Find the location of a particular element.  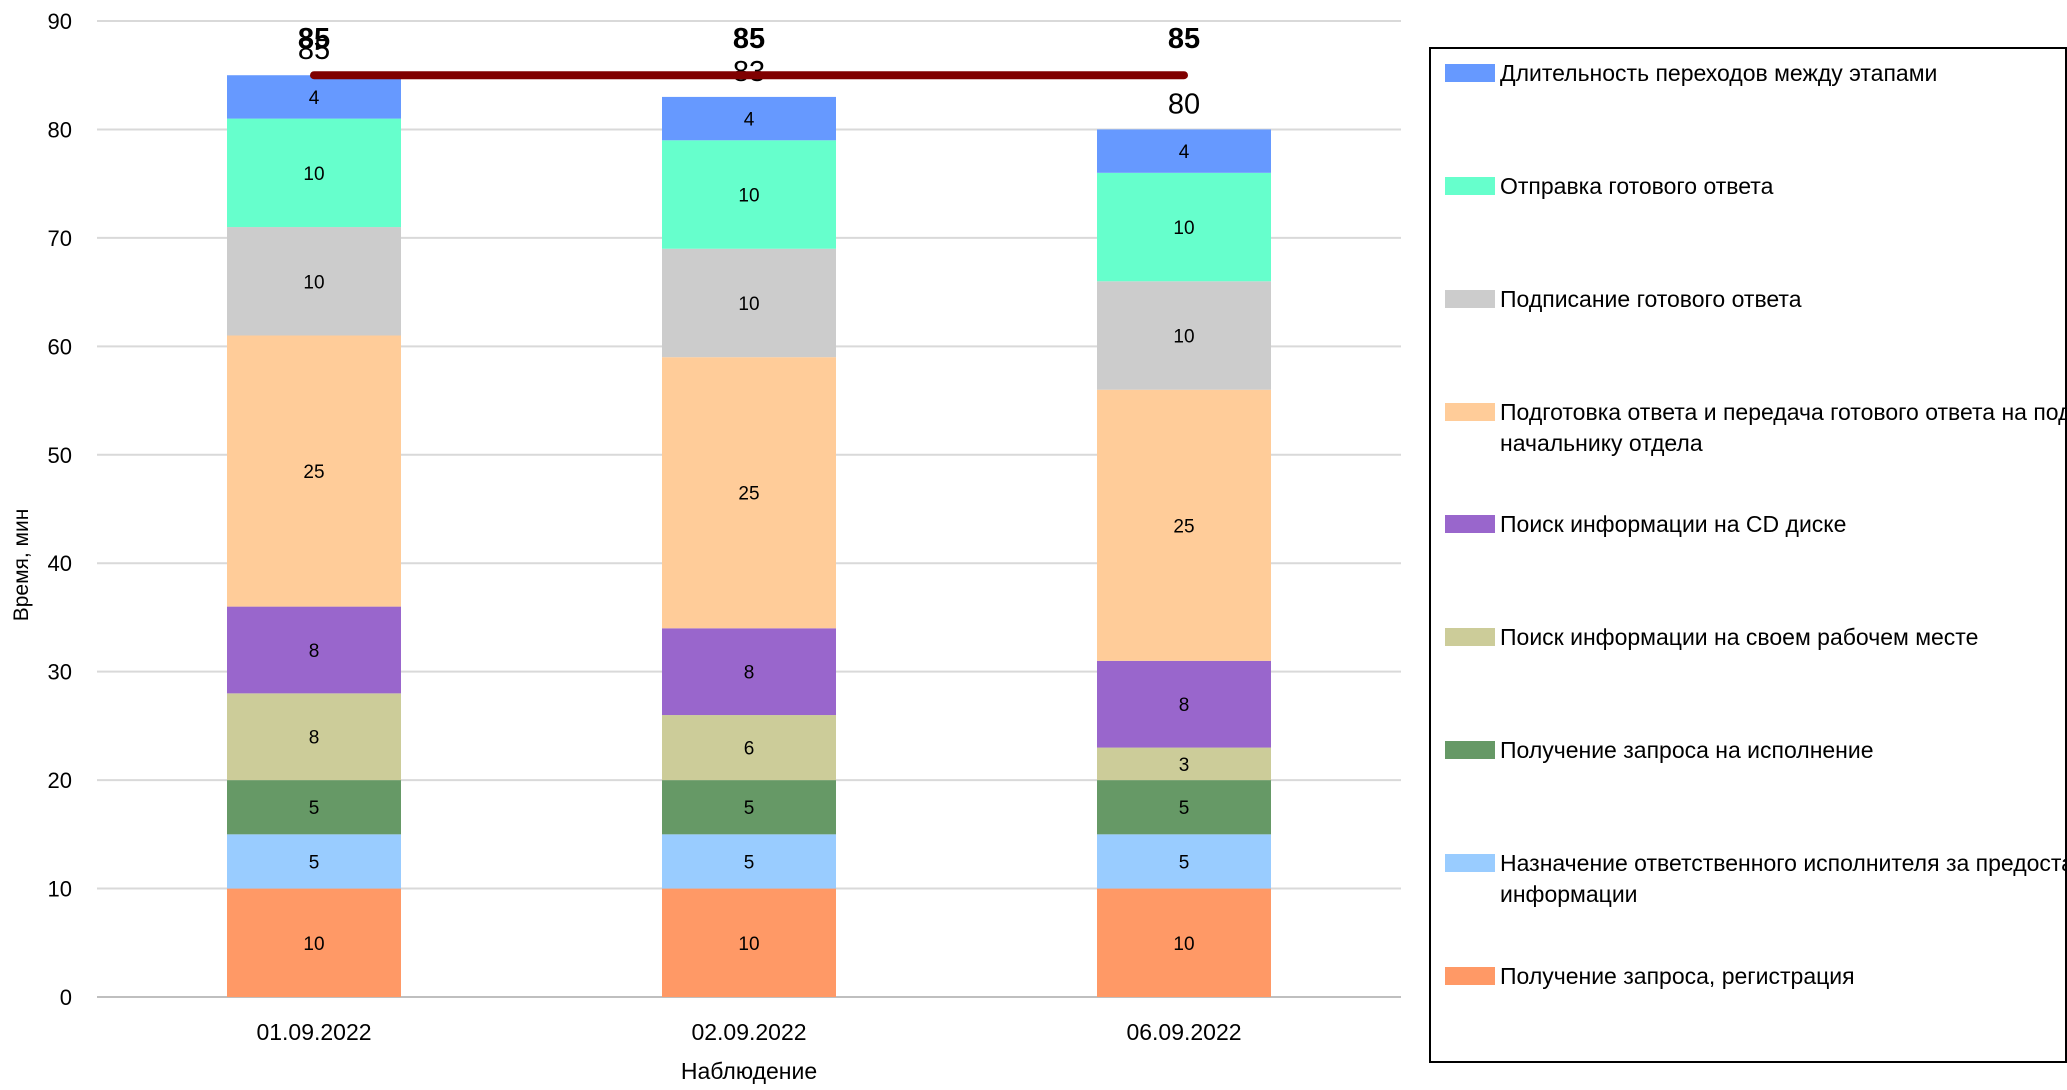

reference-line-layer: 85 85 85 is located at coordinates (749, 51).